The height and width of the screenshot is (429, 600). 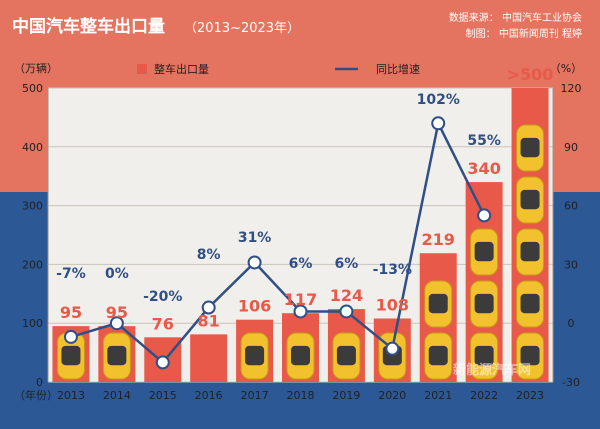 I want to click on y-right-tick-label: 60, so click(x=571, y=206).